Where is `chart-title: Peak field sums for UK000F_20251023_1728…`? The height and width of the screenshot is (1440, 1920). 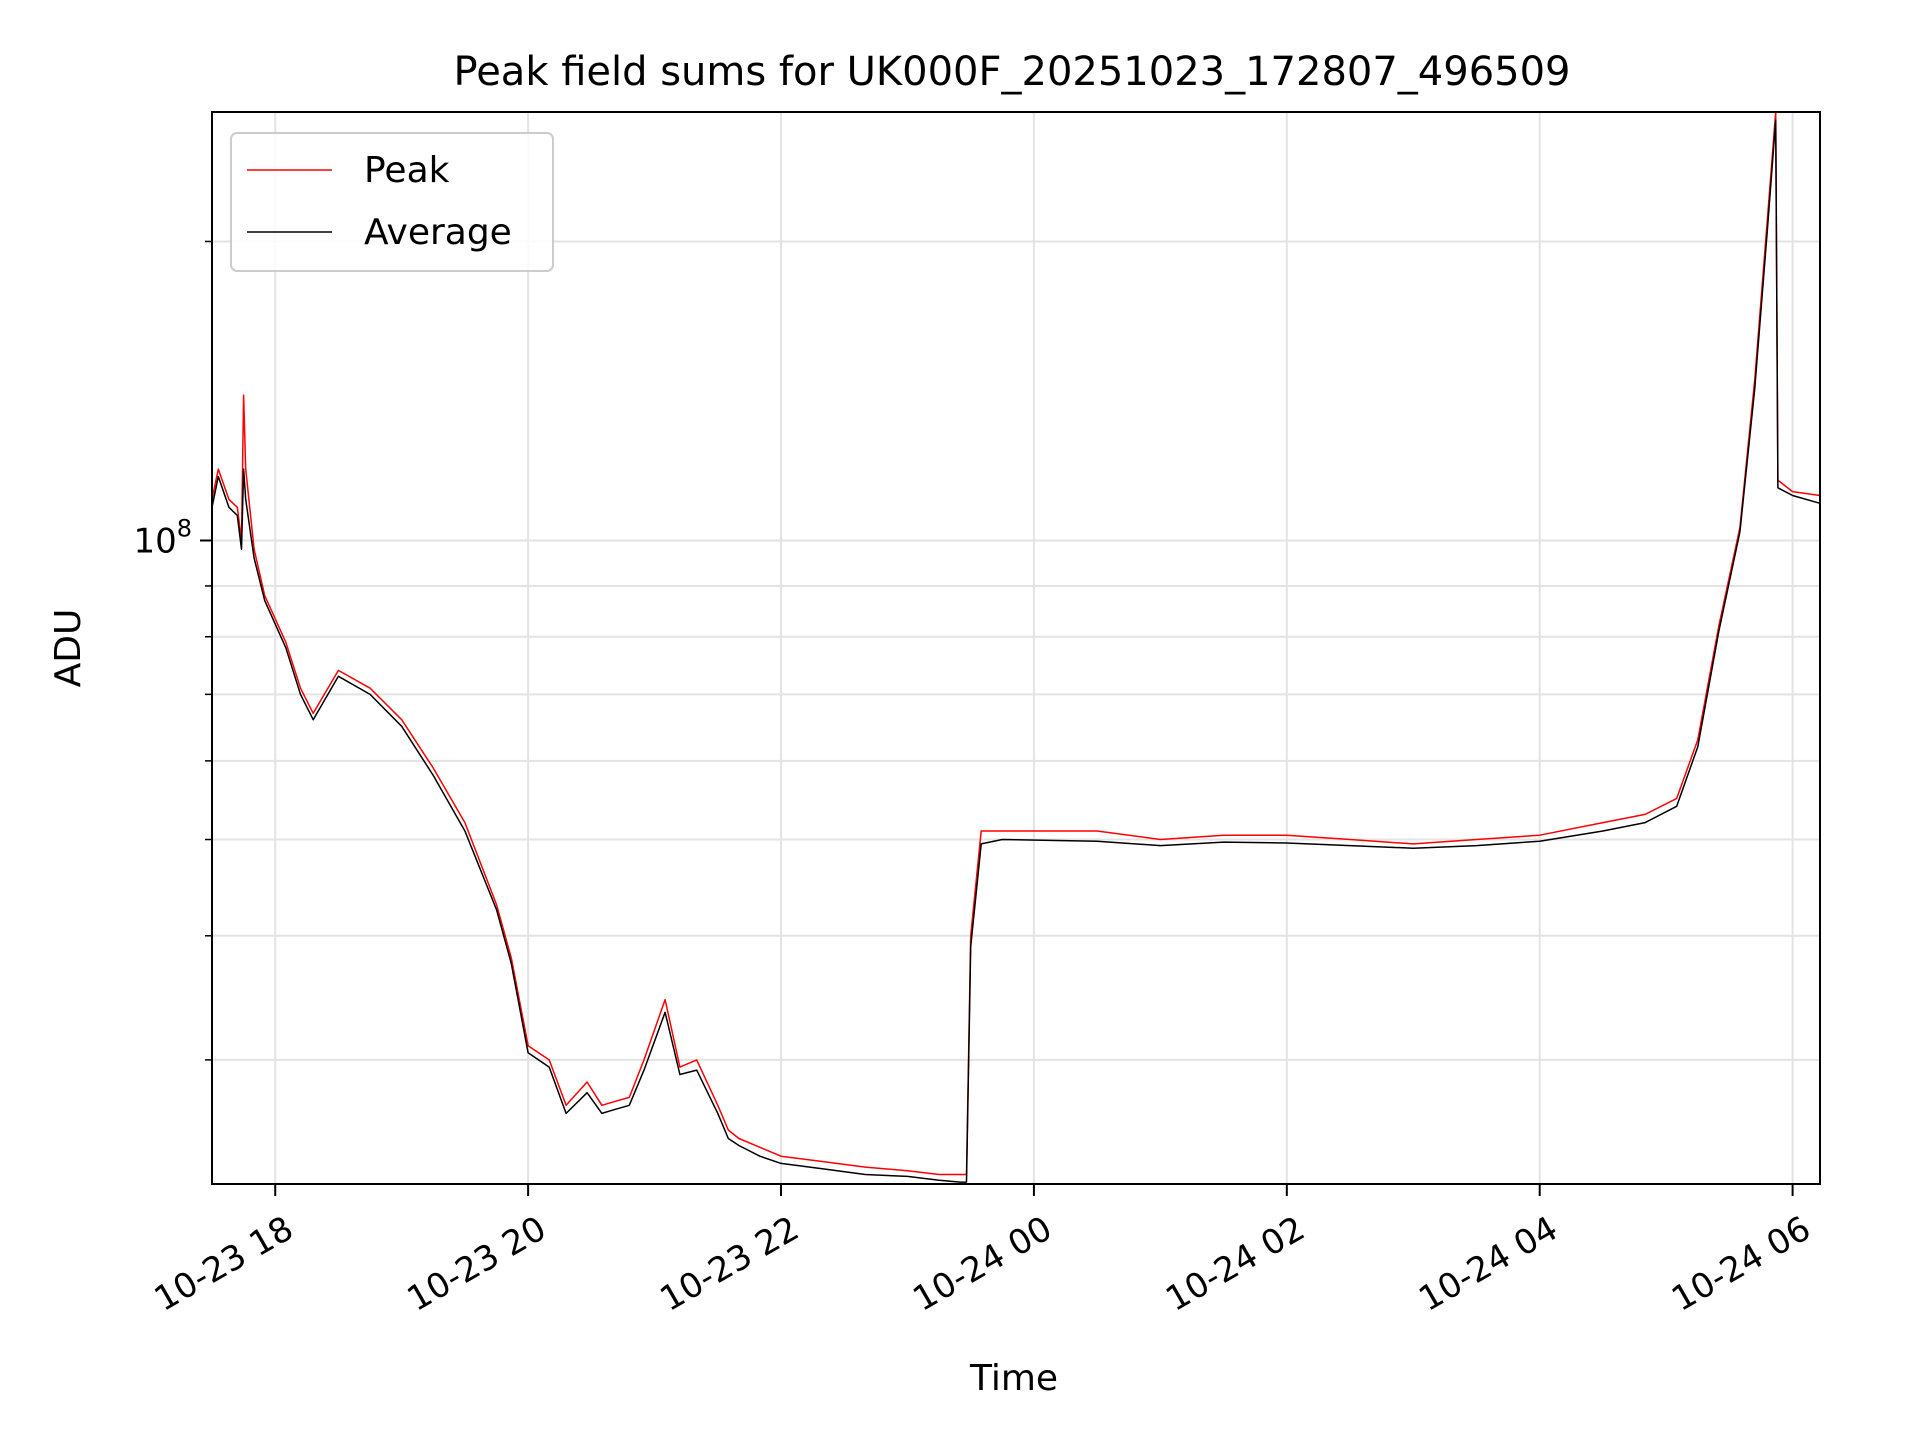 chart-title: Peak field sums for UK000F_20251023_1728… is located at coordinates (1012, 72).